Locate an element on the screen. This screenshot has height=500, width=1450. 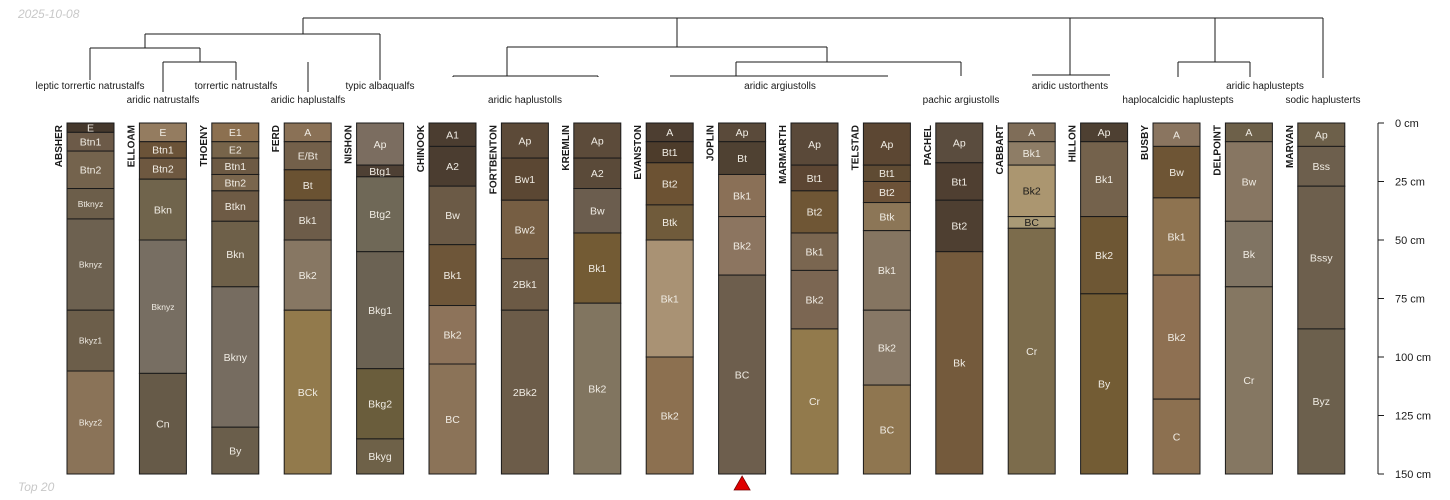
horizon-label: Bkyz2 is located at coordinates (90, 423).